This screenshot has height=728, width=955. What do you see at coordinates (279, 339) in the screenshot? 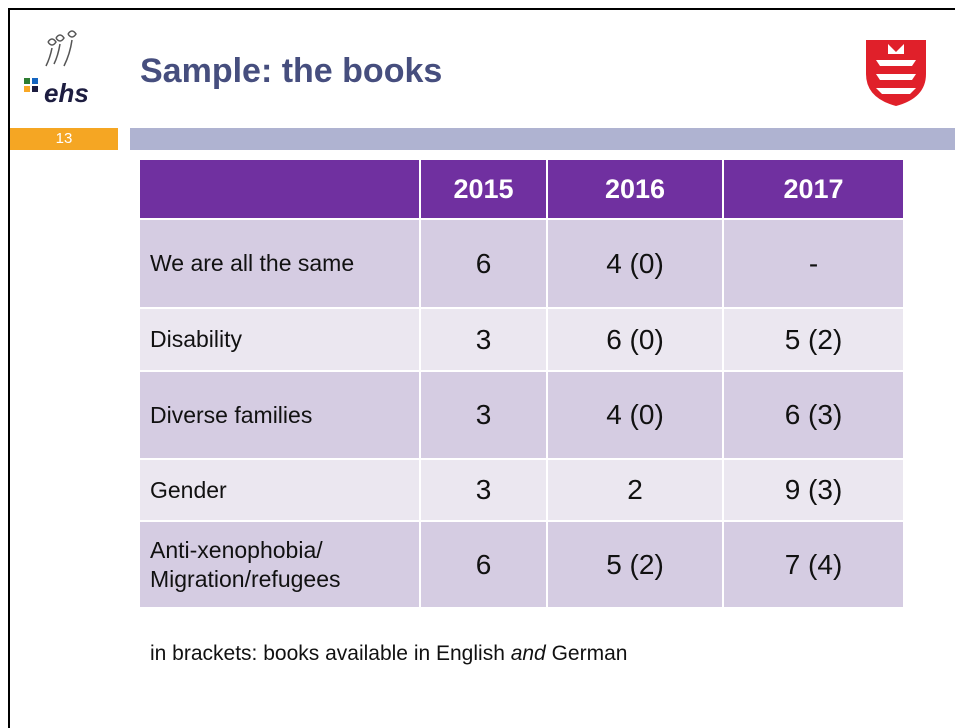
I see `row-label: Disability` at bounding box center [279, 339].